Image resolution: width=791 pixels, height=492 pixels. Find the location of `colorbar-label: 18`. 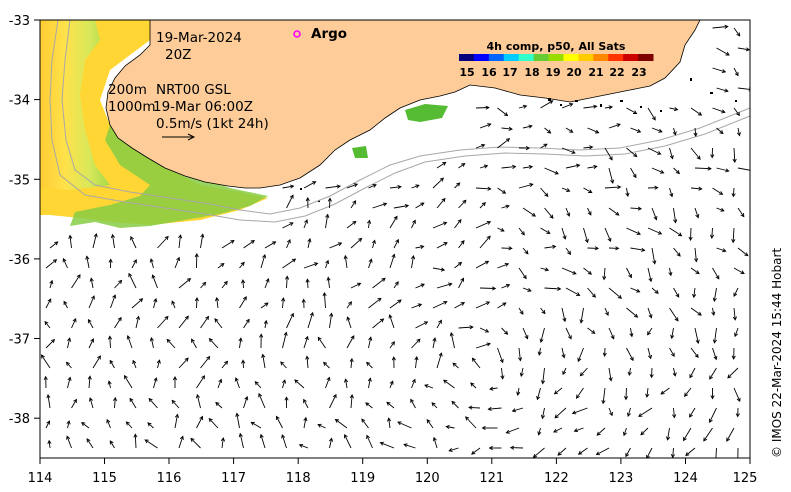

colorbar-label: 18 is located at coordinates (531, 72).